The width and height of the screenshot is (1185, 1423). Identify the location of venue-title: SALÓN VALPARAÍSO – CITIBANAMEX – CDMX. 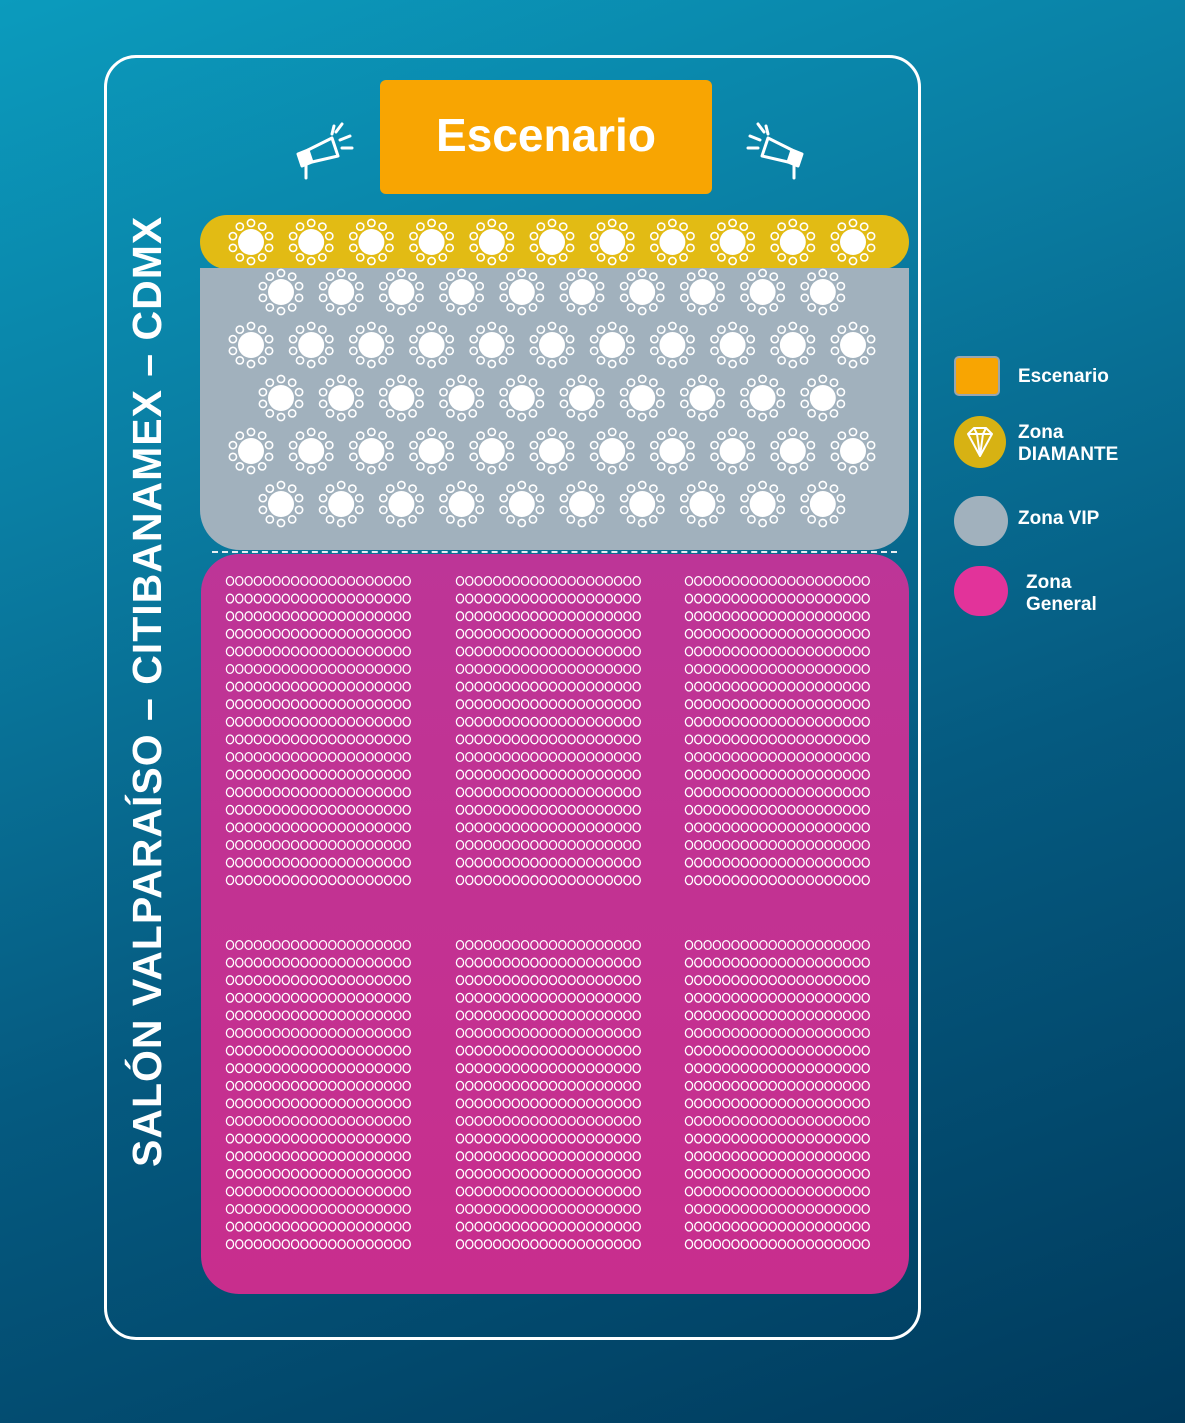
(147, 691).